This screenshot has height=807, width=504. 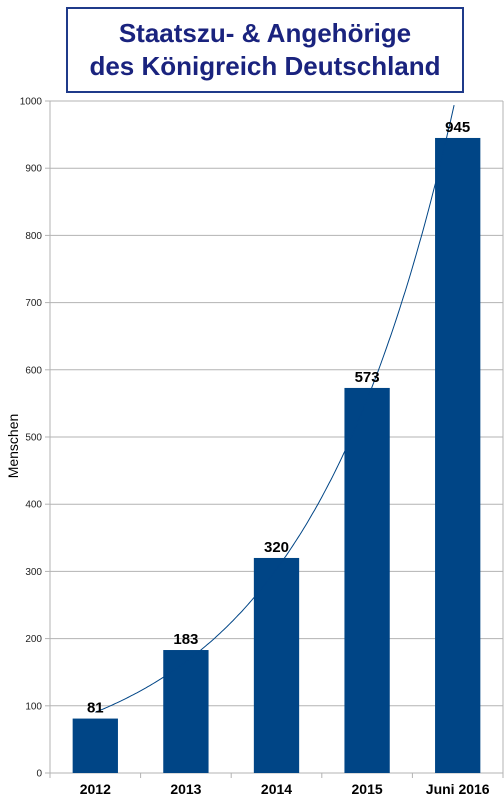 I want to click on x-category-label: 2013, so click(x=185, y=789).